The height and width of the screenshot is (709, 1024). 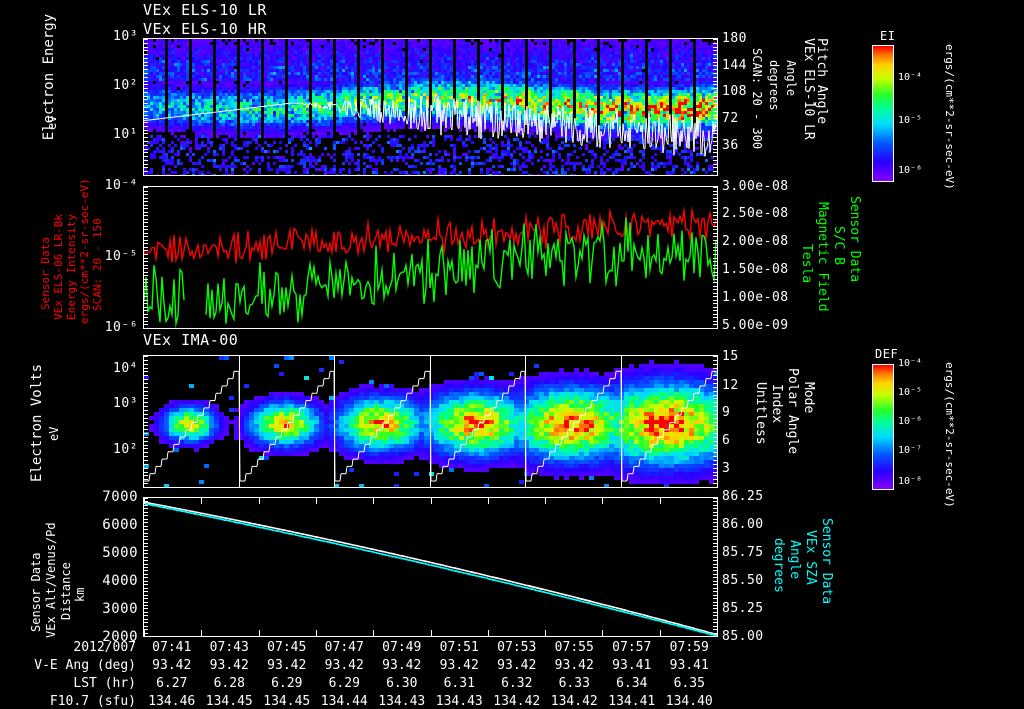 I want to click on panel3-rtick-15: 15, so click(x=730, y=356).